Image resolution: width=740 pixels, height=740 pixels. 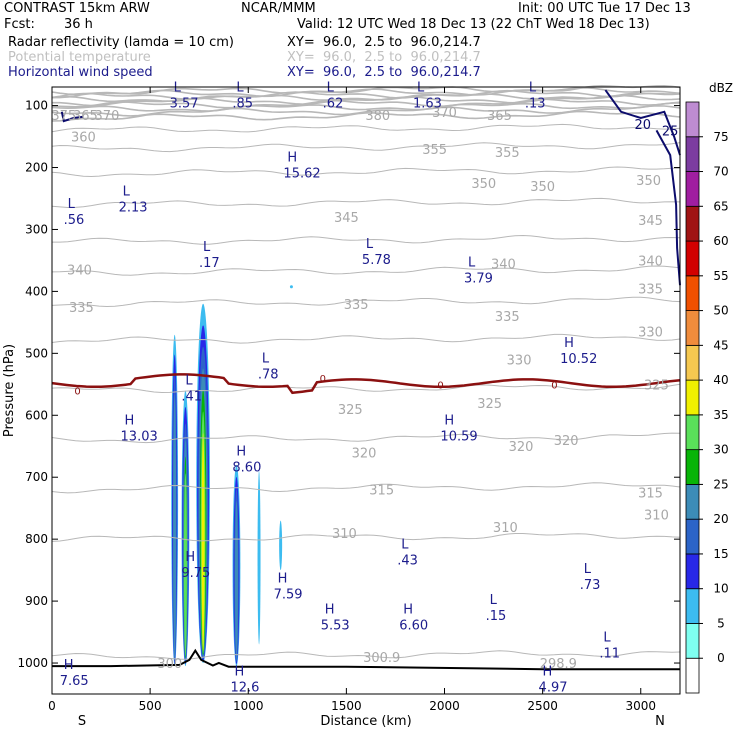 I want to click on theta-label: 310, so click(x=656, y=515).